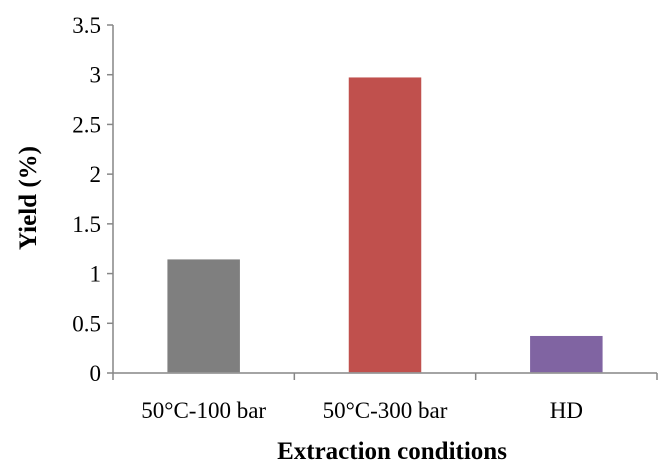 Image resolution: width=665 pixels, height=462 pixels. I want to click on y-tick-label: 2.5, so click(86, 124).